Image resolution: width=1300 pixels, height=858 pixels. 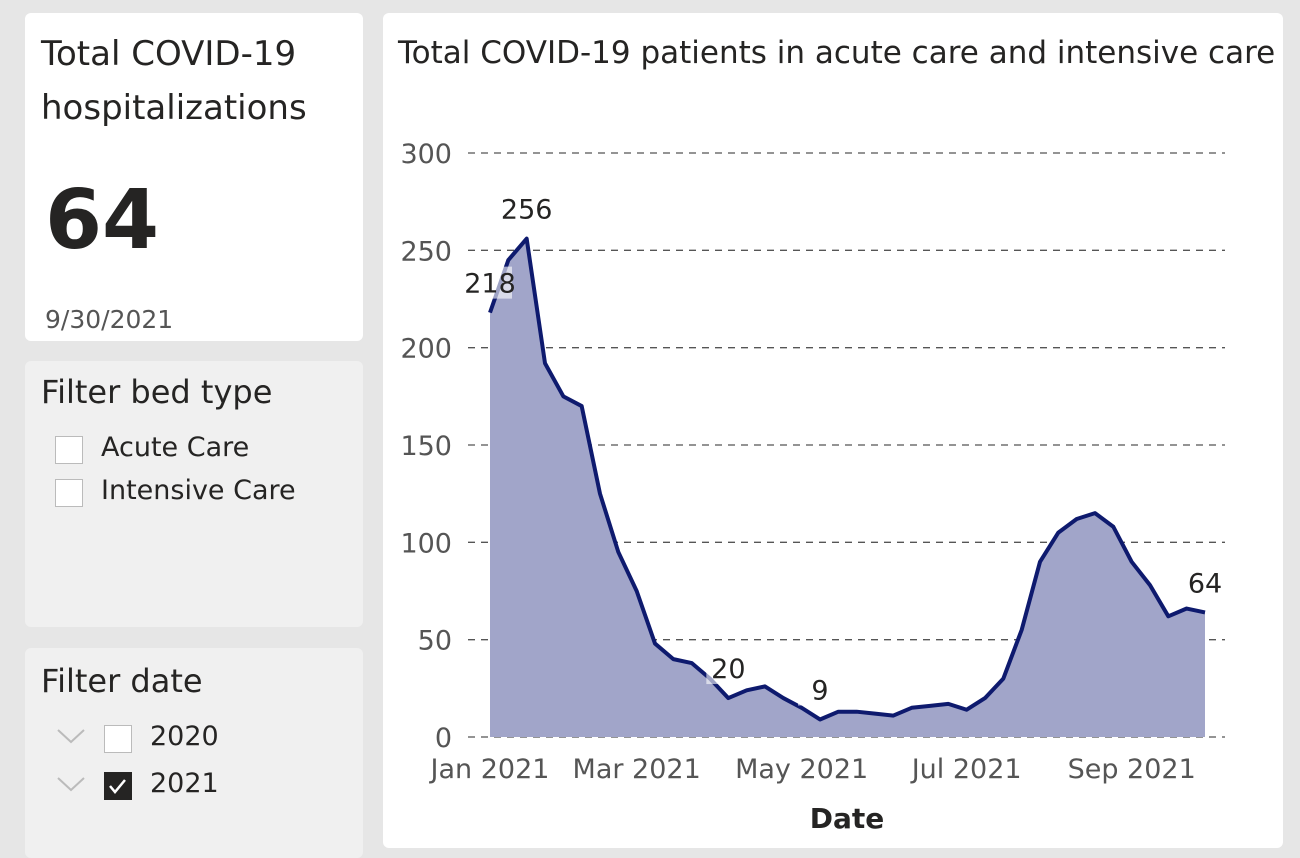 I want to click on date-filter: Filter date 2020 2021, so click(x=194, y=753).